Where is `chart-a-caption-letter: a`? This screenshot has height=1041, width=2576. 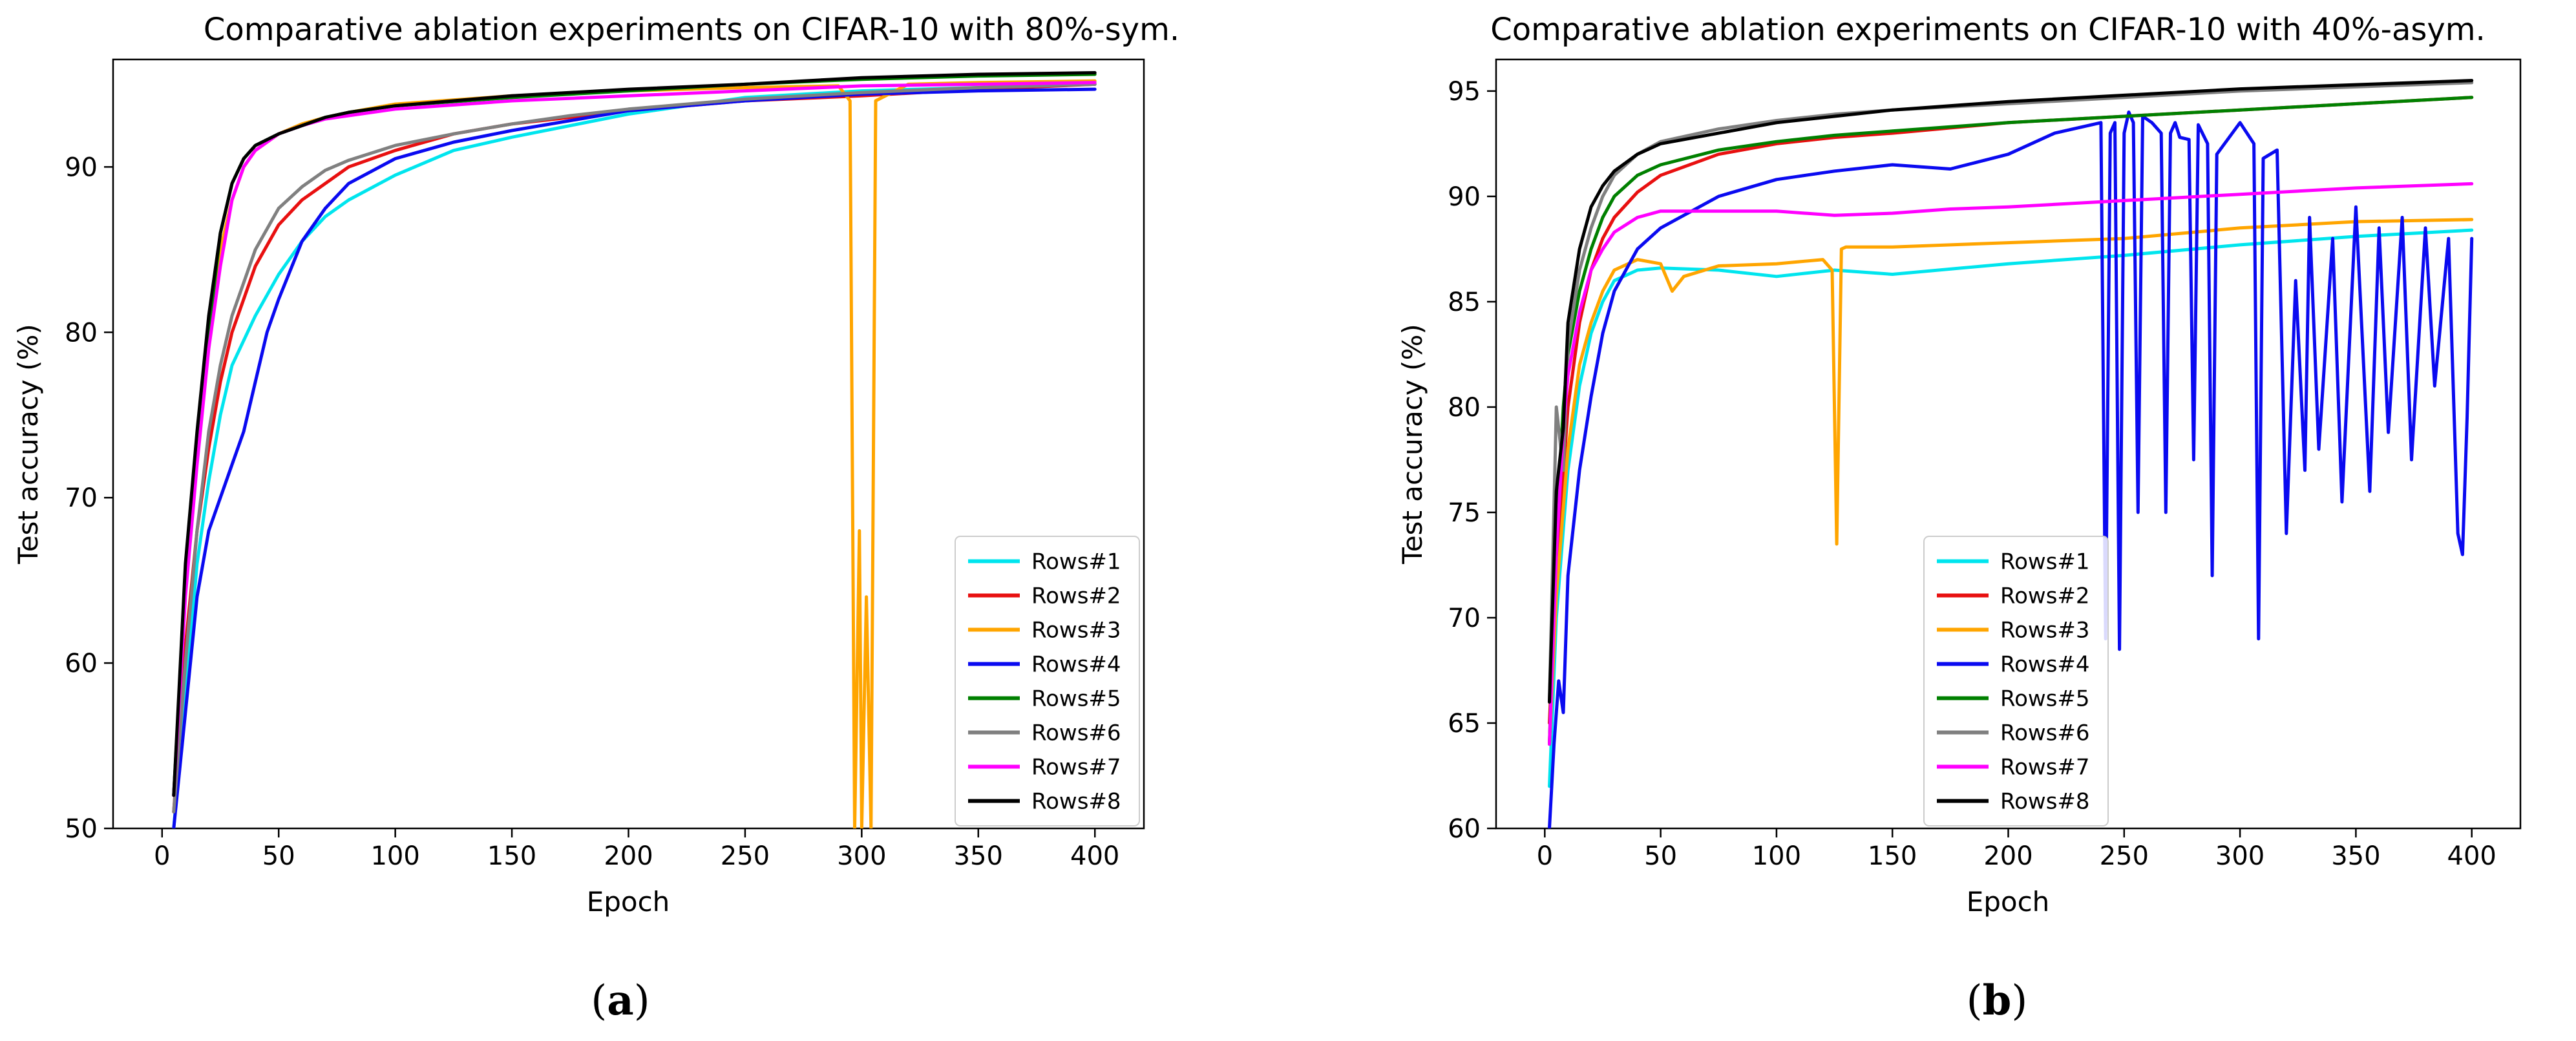
chart-a-caption-letter: a is located at coordinates (620, 1001).